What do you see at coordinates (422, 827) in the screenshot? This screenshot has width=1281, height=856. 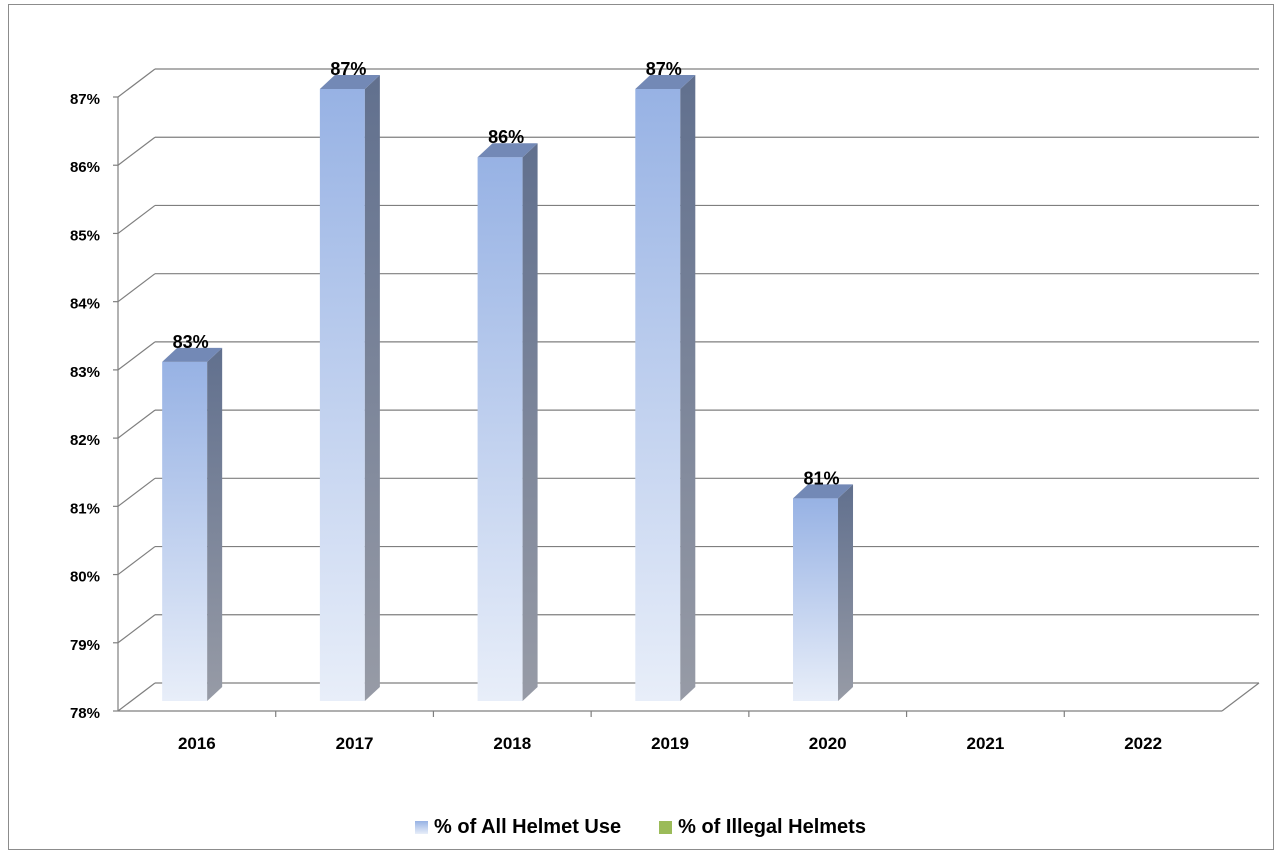 I see `legend-swatch-helmet-use` at bounding box center [422, 827].